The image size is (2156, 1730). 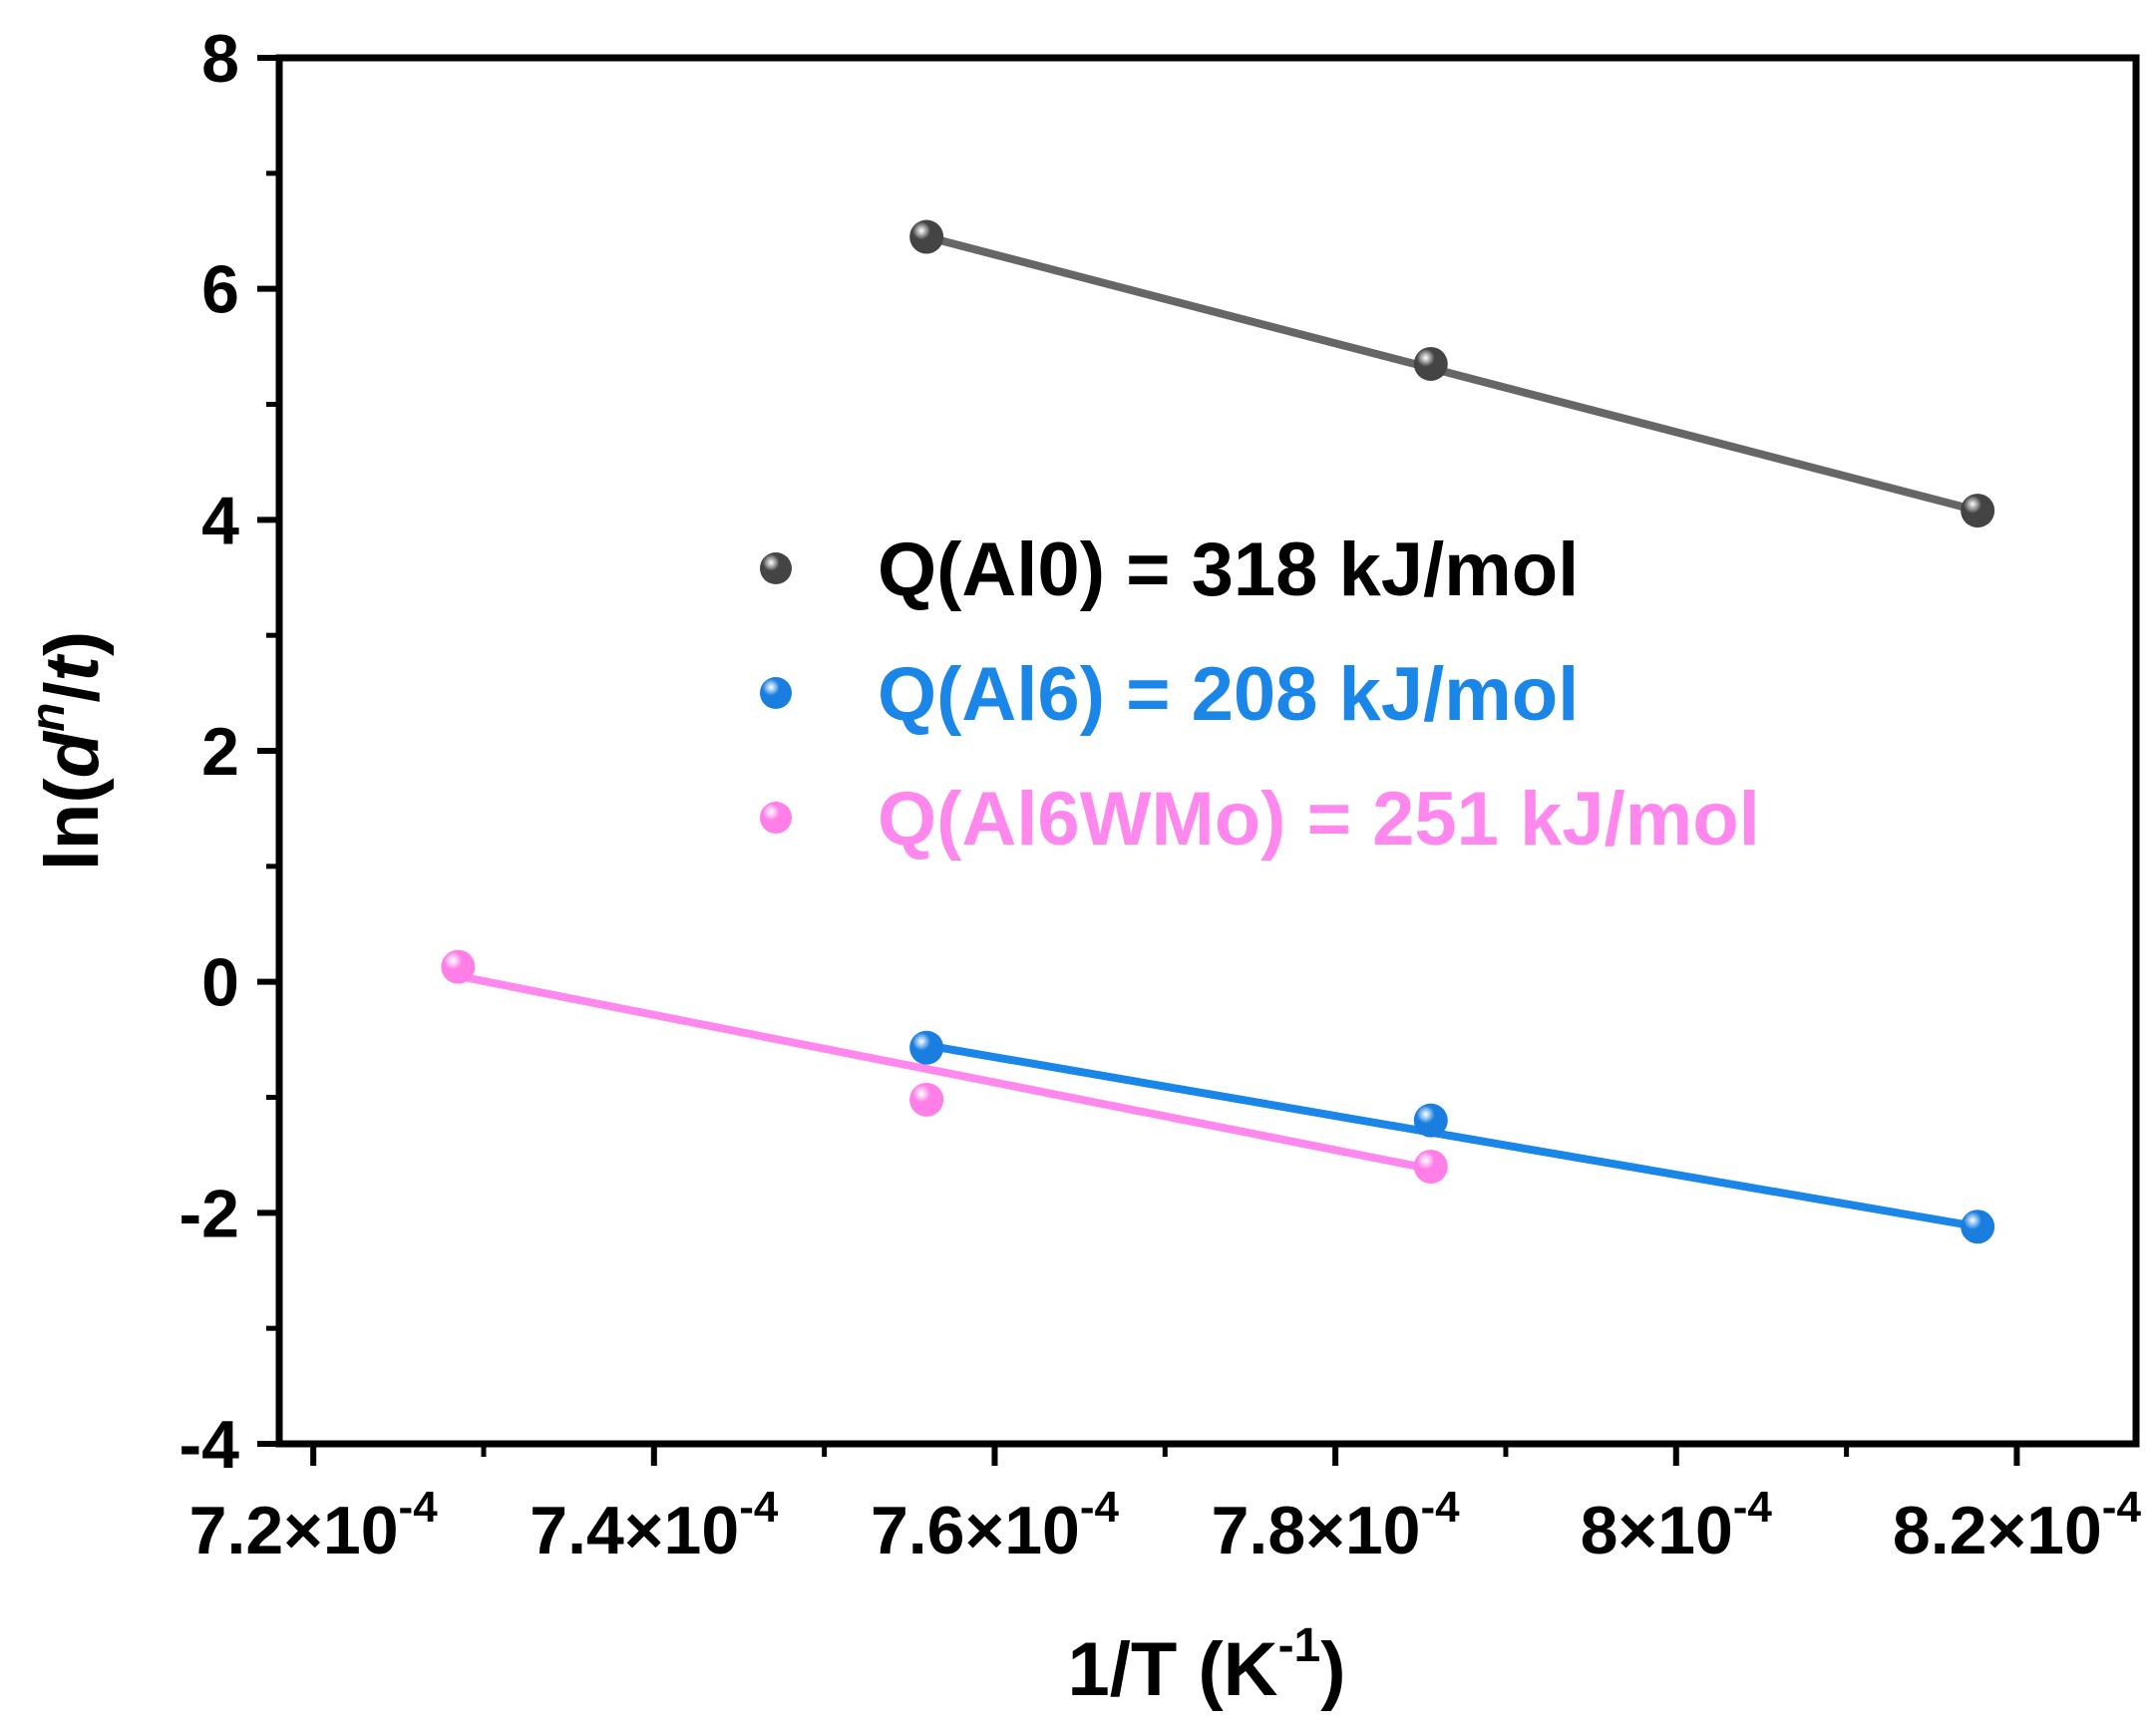 I want to click on y-tick-label: 8, so click(x=220, y=59).